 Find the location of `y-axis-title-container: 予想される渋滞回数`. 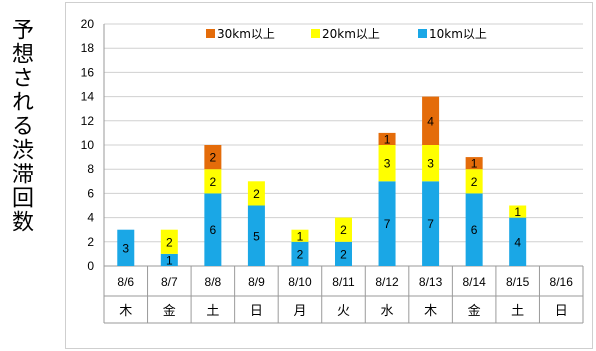

y-axis-title-container: 予想される渋滞回数 is located at coordinates (20, 168).